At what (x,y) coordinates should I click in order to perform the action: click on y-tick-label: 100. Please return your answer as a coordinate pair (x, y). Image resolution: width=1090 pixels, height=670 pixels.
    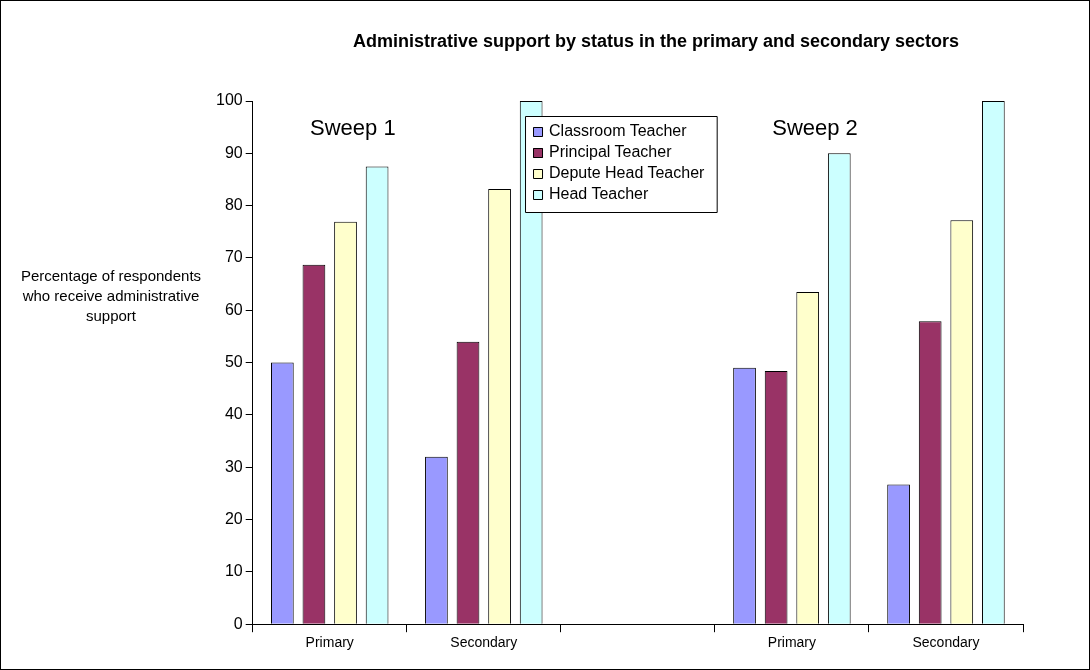
    Looking at the image, I should click on (229, 100).